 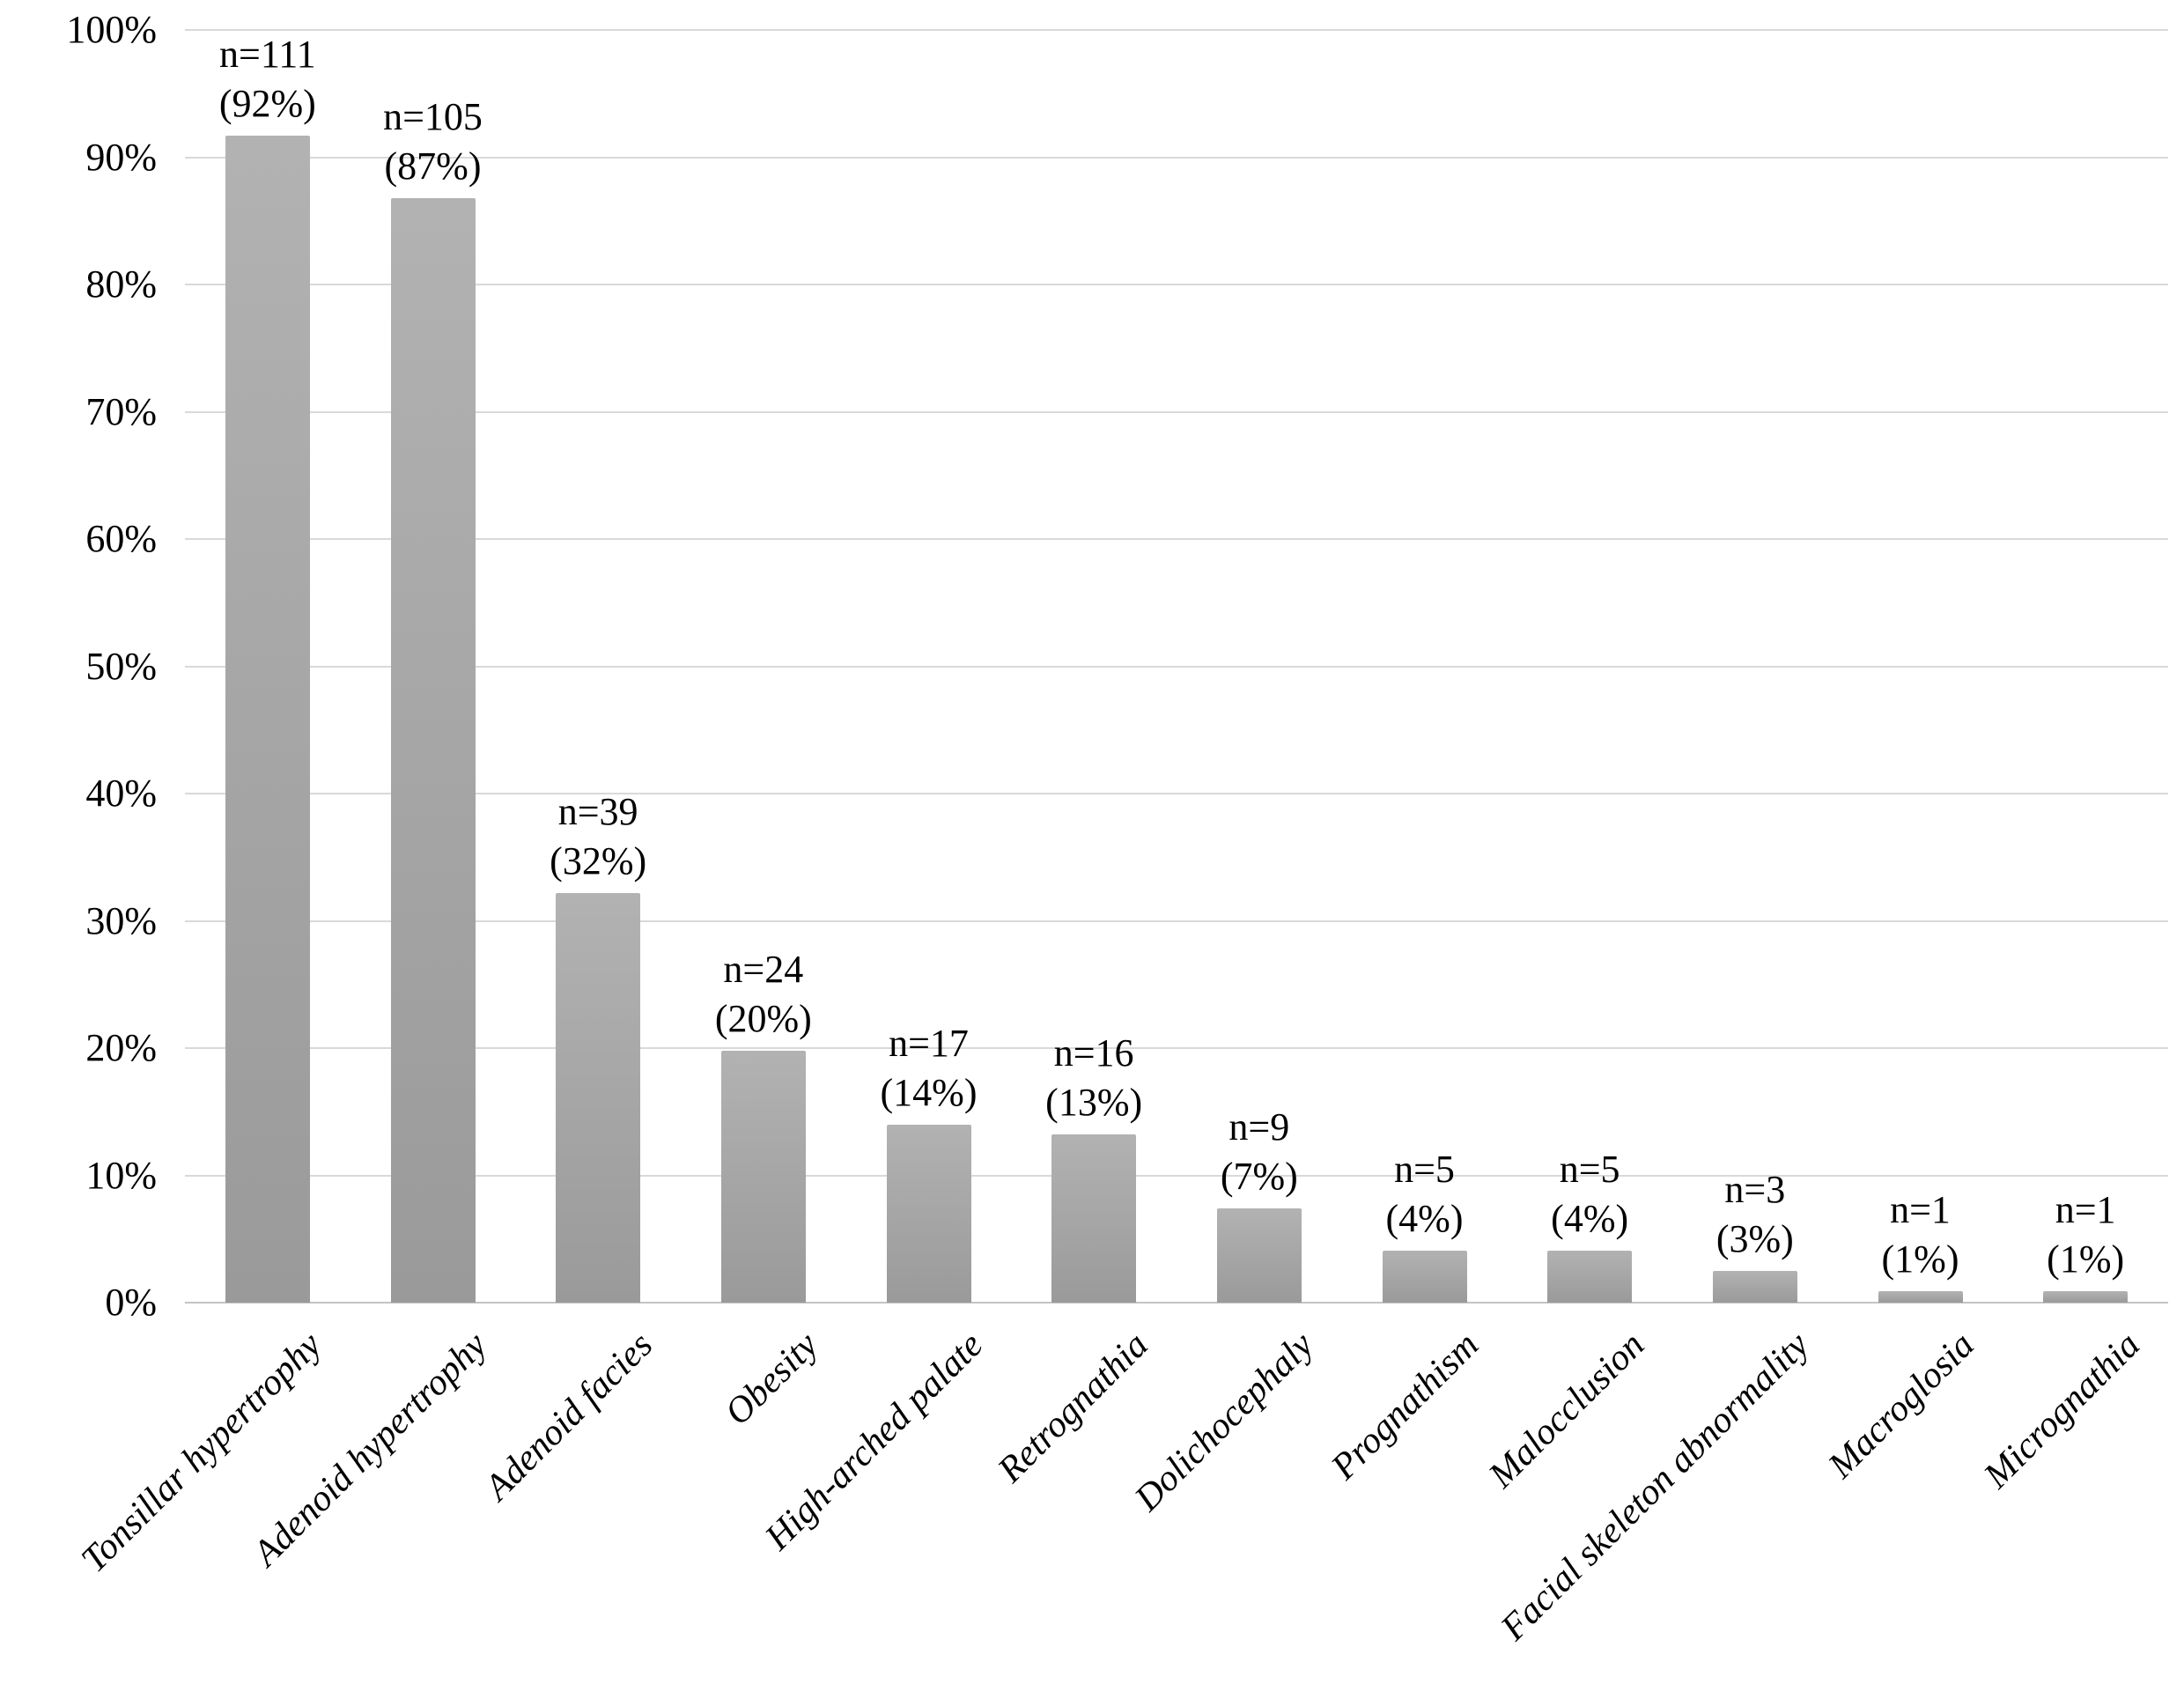 What do you see at coordinates (1259, 1127) in the screenshot?
I see `bar-count-label: n=9` at bounding box center [1259, 1127].